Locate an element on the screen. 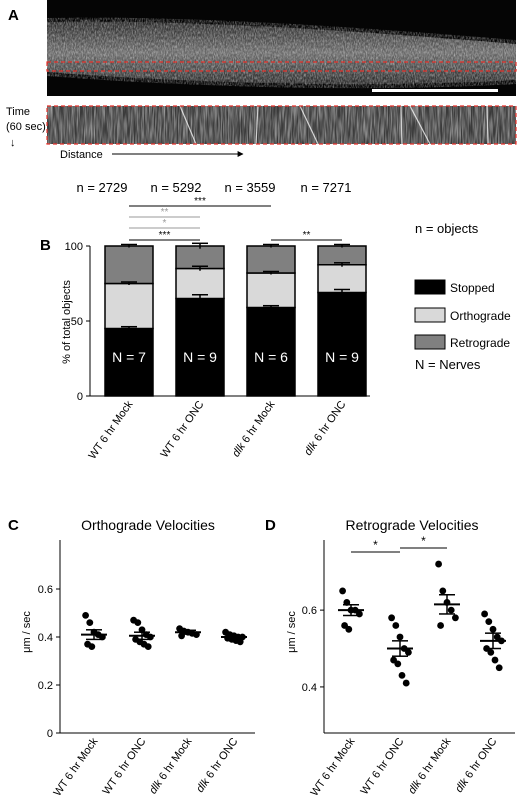 This screenshot has height=810, width=520. panel-d-means is located at coordinates (422, 625).